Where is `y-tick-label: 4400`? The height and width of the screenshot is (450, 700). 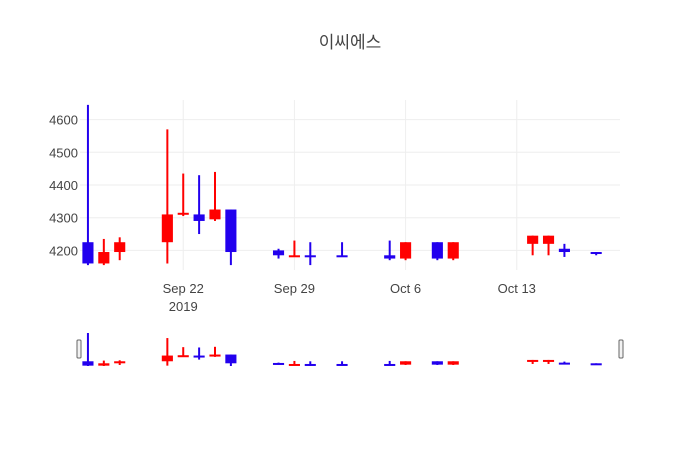
y-tick-label: 4400 is located at coordinates (63, 185).